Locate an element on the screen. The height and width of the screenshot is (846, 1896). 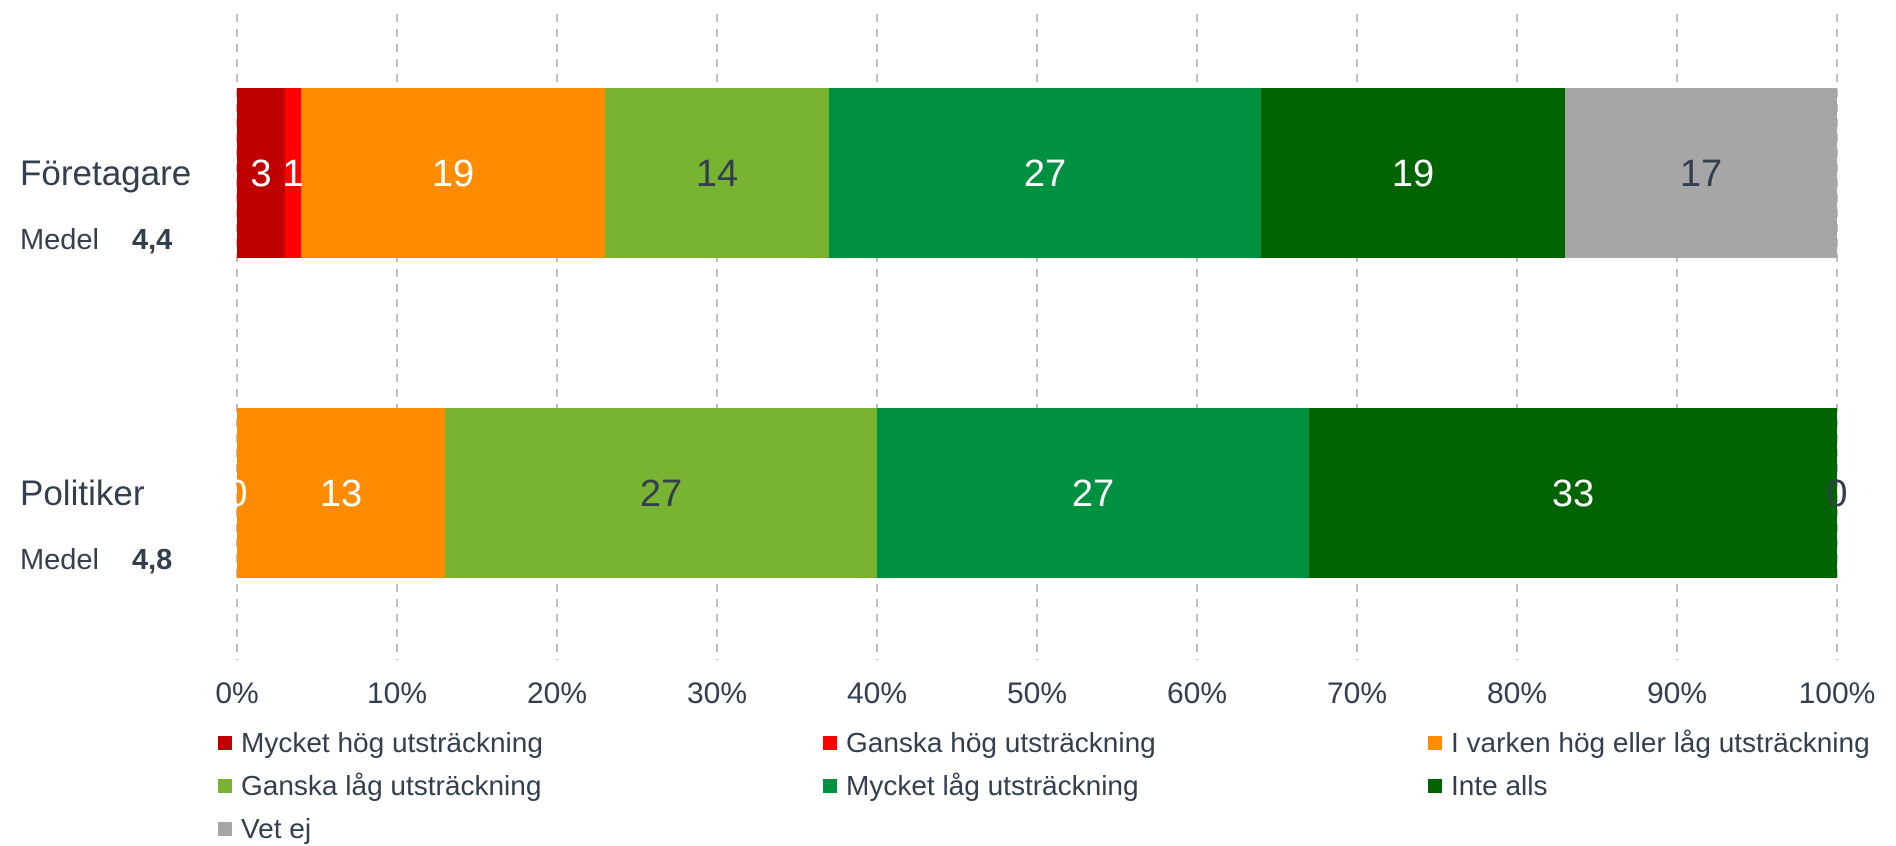
legend-label: Vet ej is located at coordinates (276, 828).